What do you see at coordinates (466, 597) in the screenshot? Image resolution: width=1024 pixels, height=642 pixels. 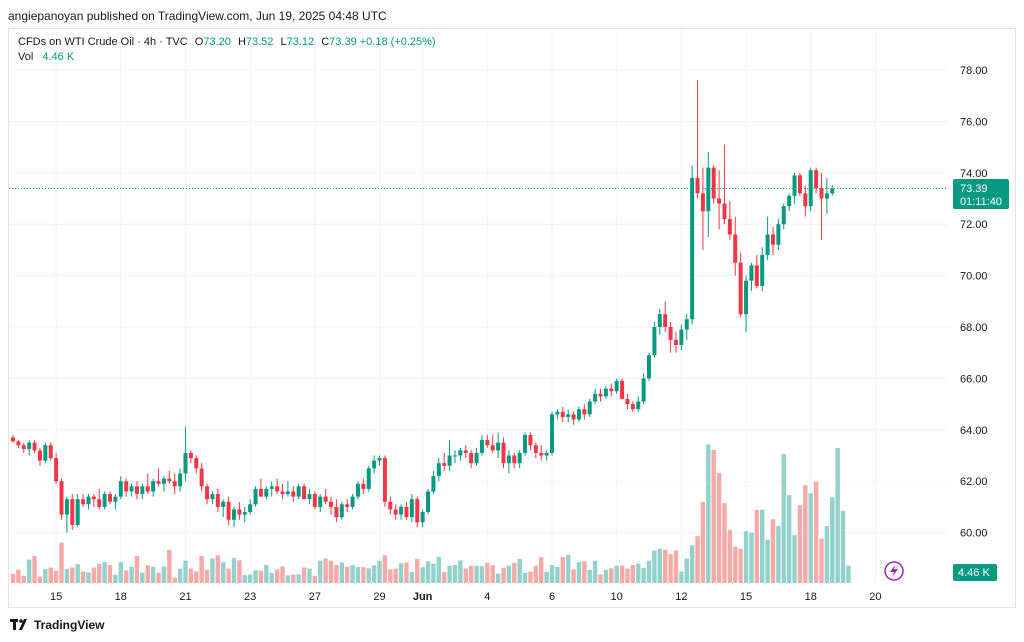 I see `time-axis: 15 18 21 23 27 29 Jun 4 6 10 12 15 18 20` at bounding box center [466, 597].